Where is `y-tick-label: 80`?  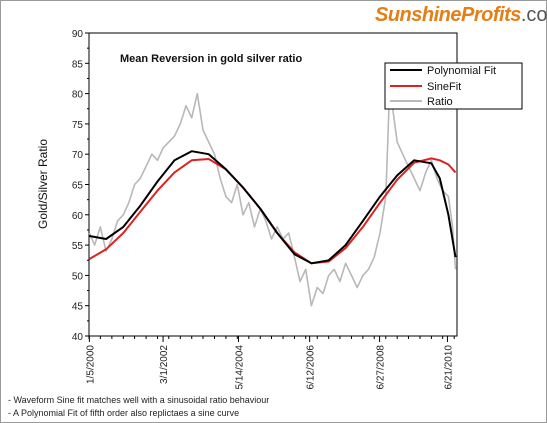 y-tick-label: 80 is located at coordinates (78, 95).